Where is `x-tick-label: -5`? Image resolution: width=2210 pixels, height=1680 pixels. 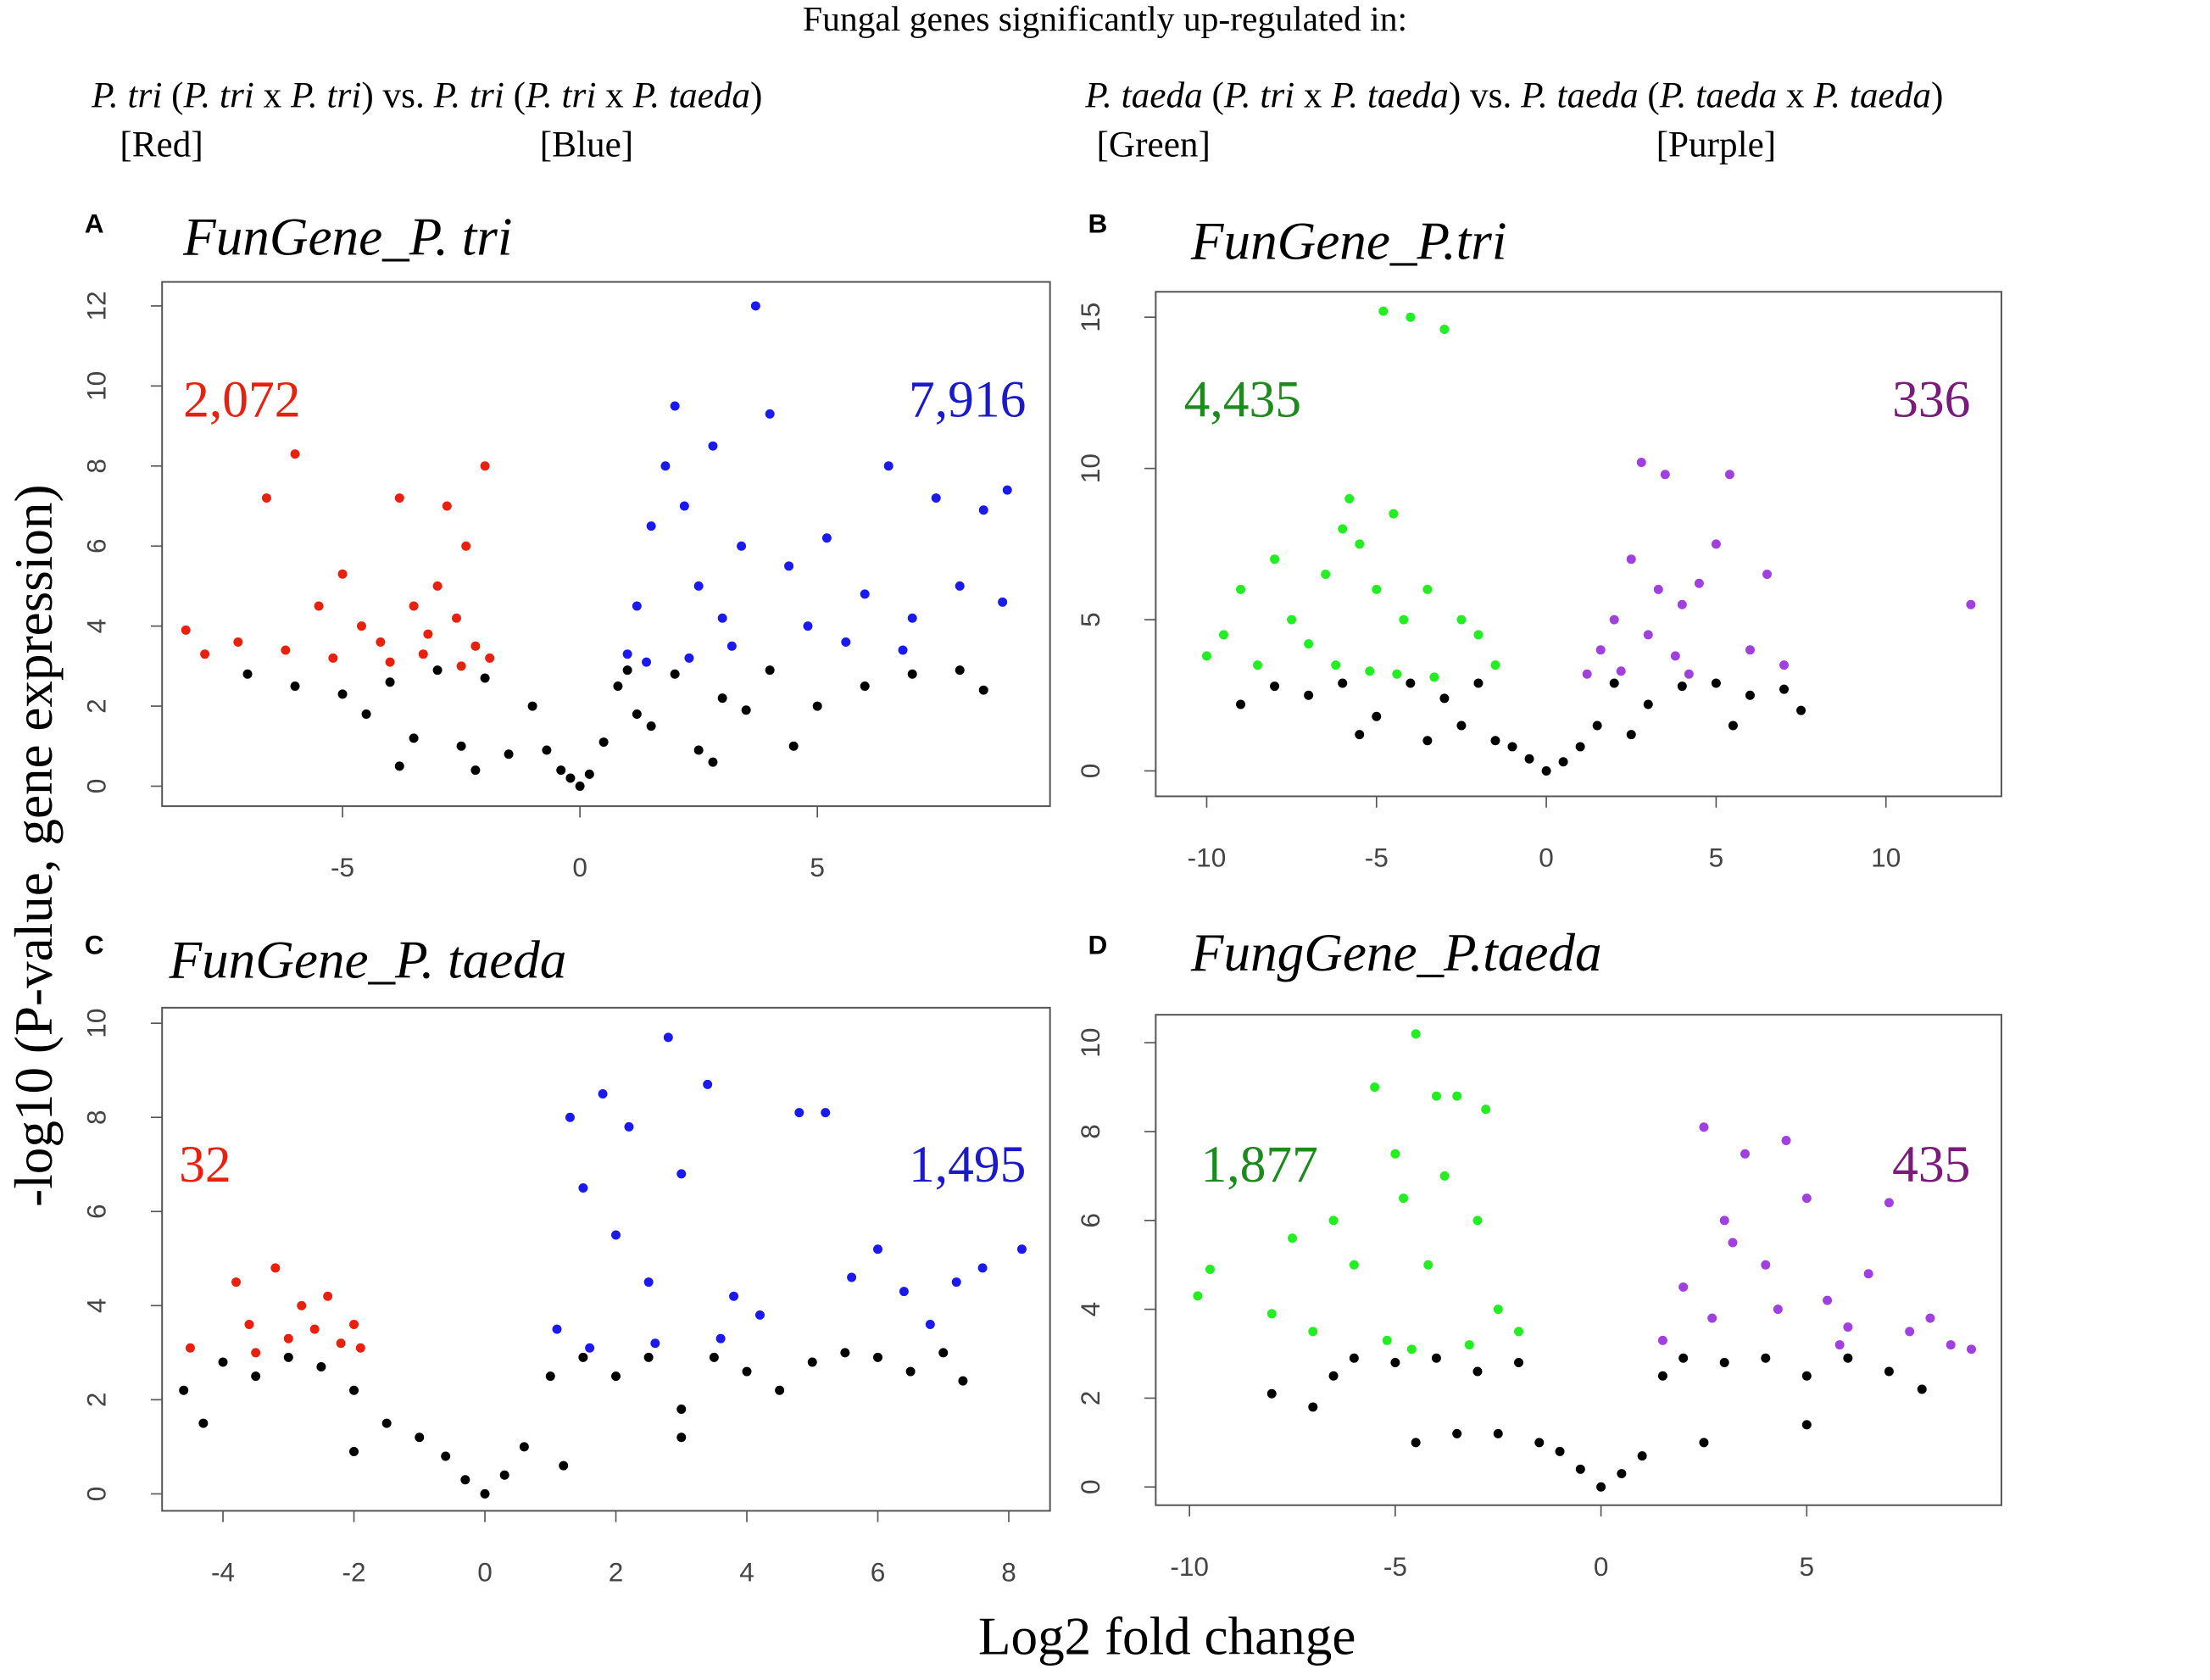
x-tick-label: -5 is located at coordinates (342, 867).